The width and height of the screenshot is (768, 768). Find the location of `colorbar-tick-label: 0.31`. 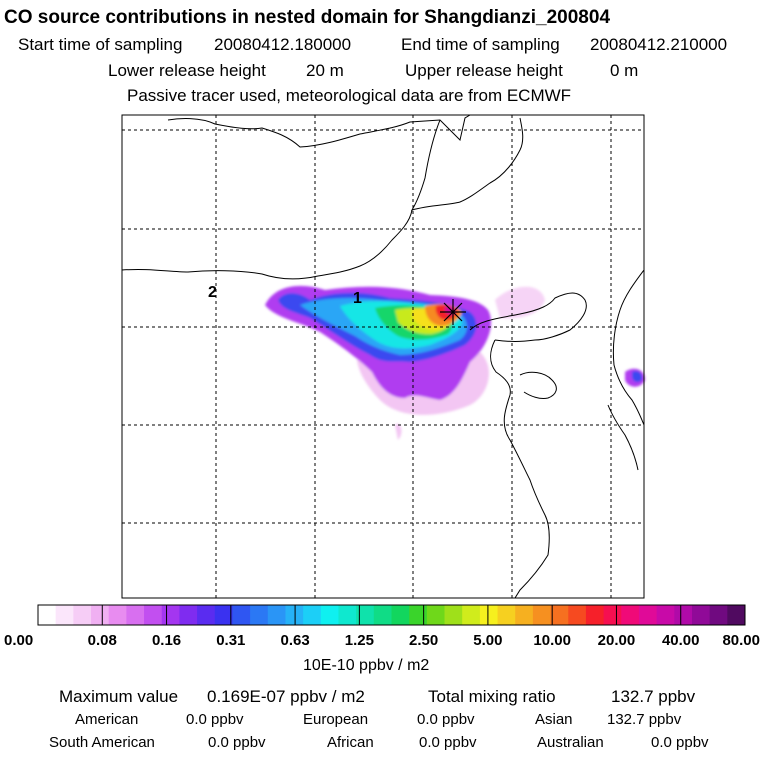

colorbar-tick-label: 0.31 is located at coordinates (230, 640).